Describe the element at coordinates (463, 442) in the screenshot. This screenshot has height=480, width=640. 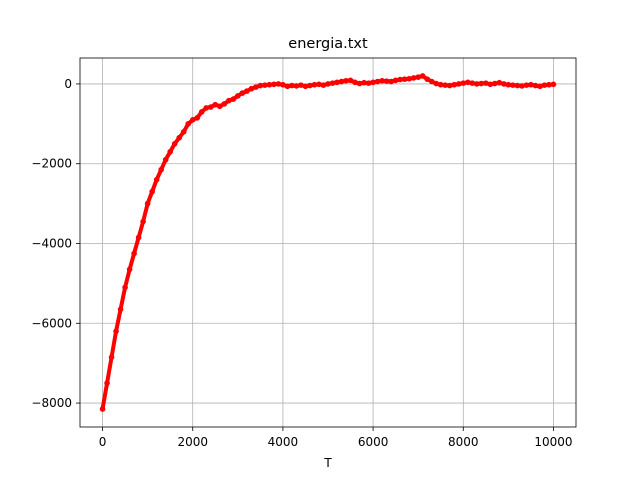
I see `x-tick-label: 8000` at that location.